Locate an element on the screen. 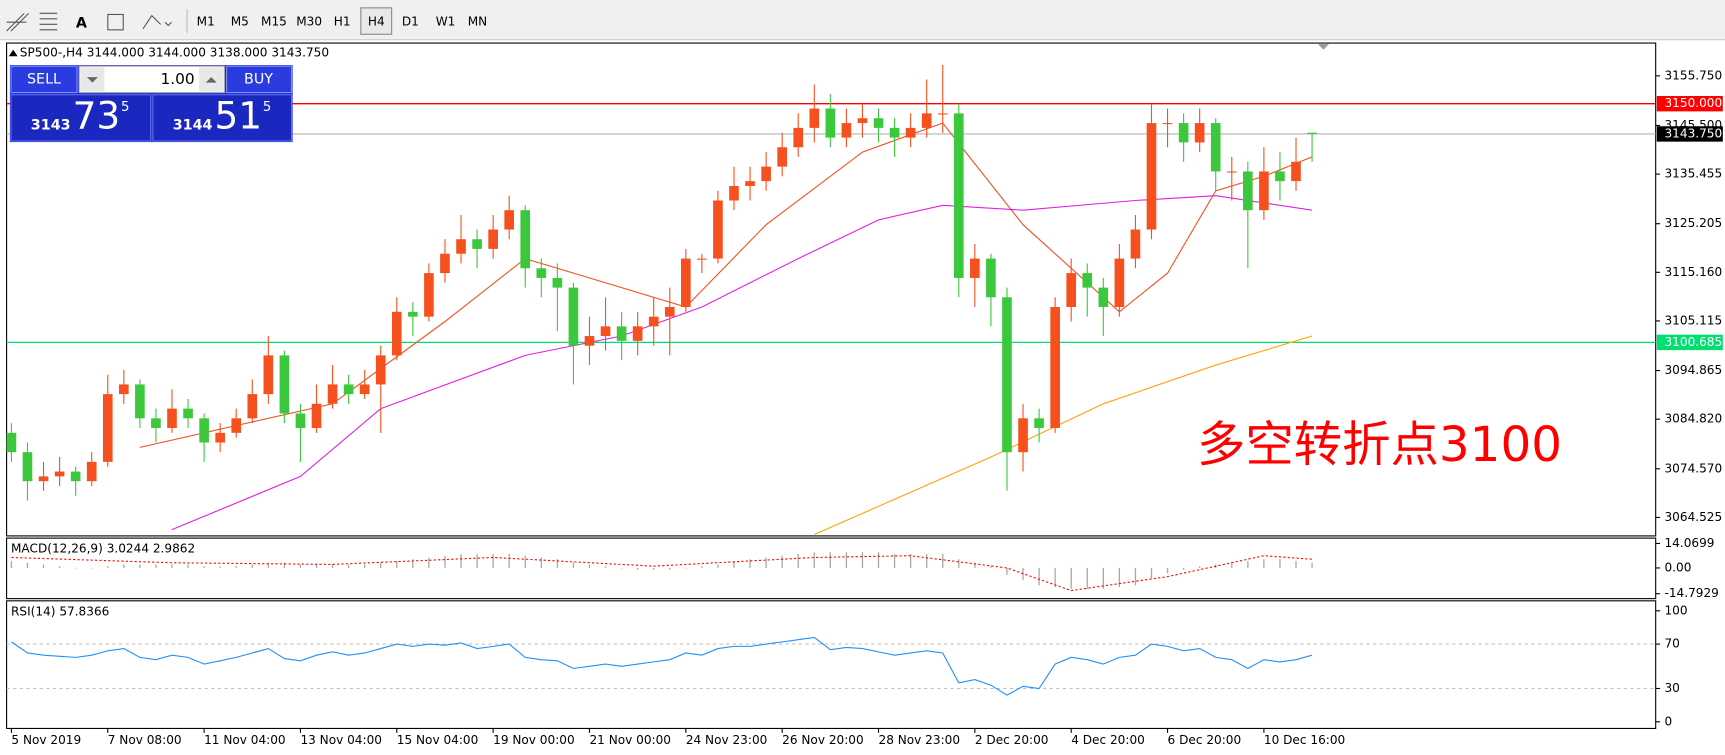  y-tick-label: 100 is located at coordinates (1675, 610).